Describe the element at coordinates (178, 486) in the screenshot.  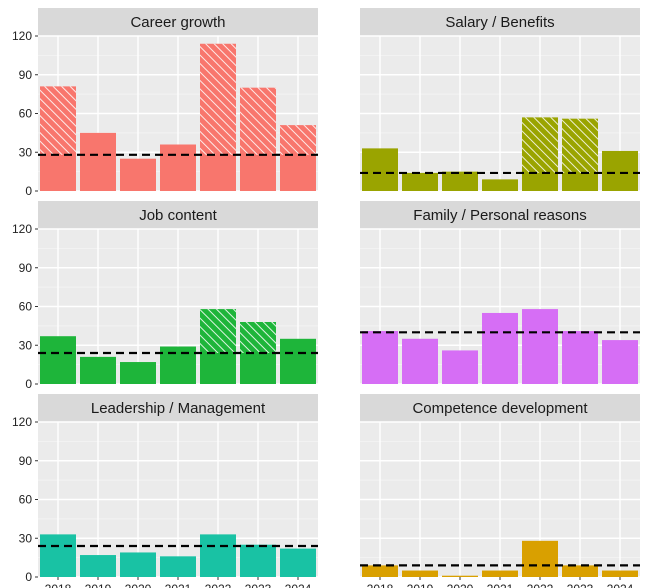
I see `panel-4: Leadership / Management` at that location.